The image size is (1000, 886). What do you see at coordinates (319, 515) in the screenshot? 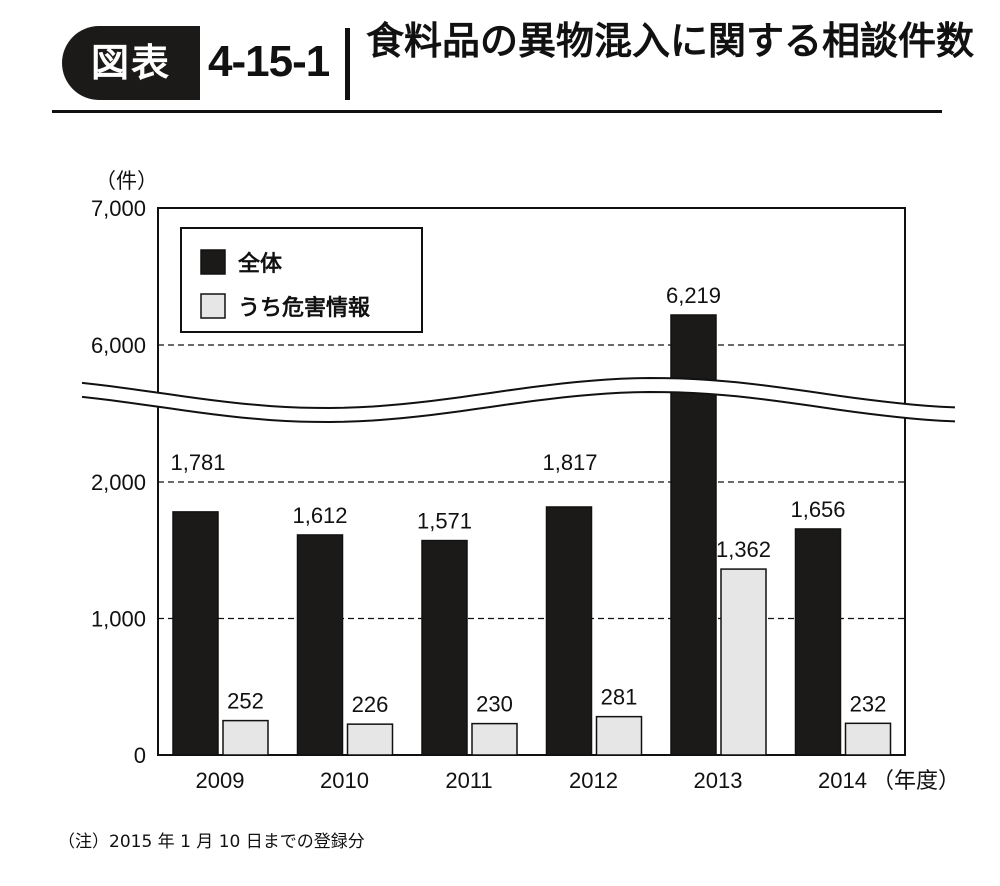
I see `data-label-total: 1,612` at bounding box center [319, 515].